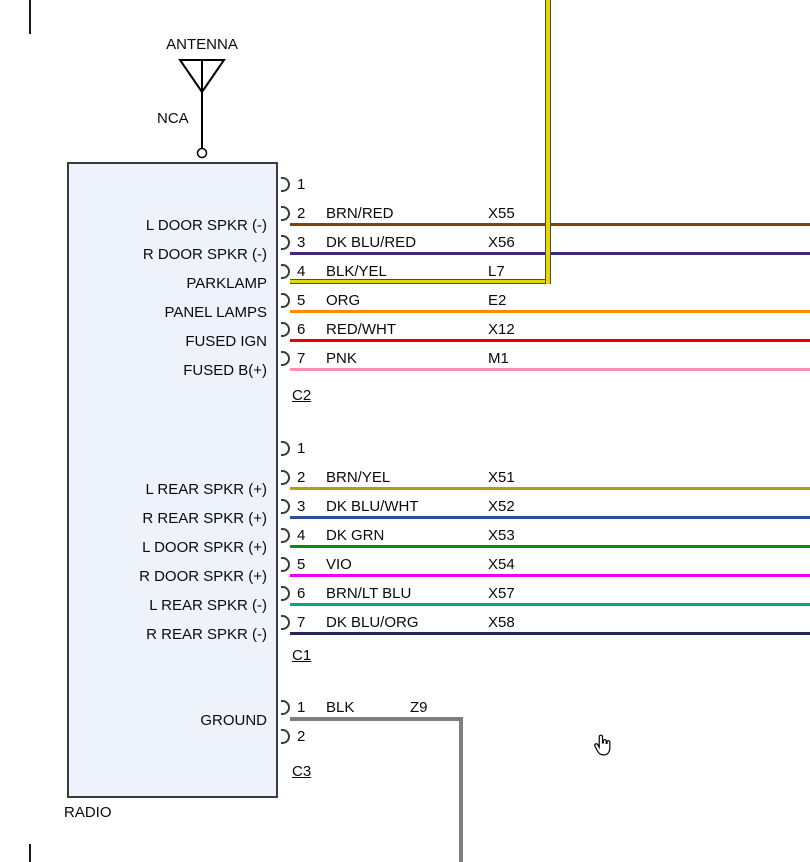  I want to click on wire-blk-ground-vertical, so click(461, 789).